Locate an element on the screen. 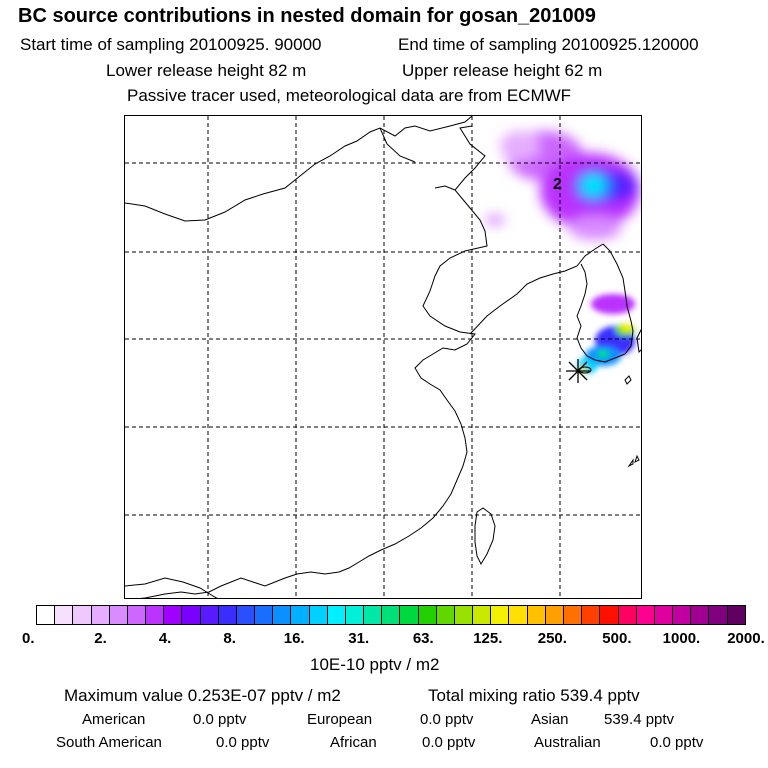 The image size is (768, 768). concentration-plume-north is located at coordinates (562, 185).